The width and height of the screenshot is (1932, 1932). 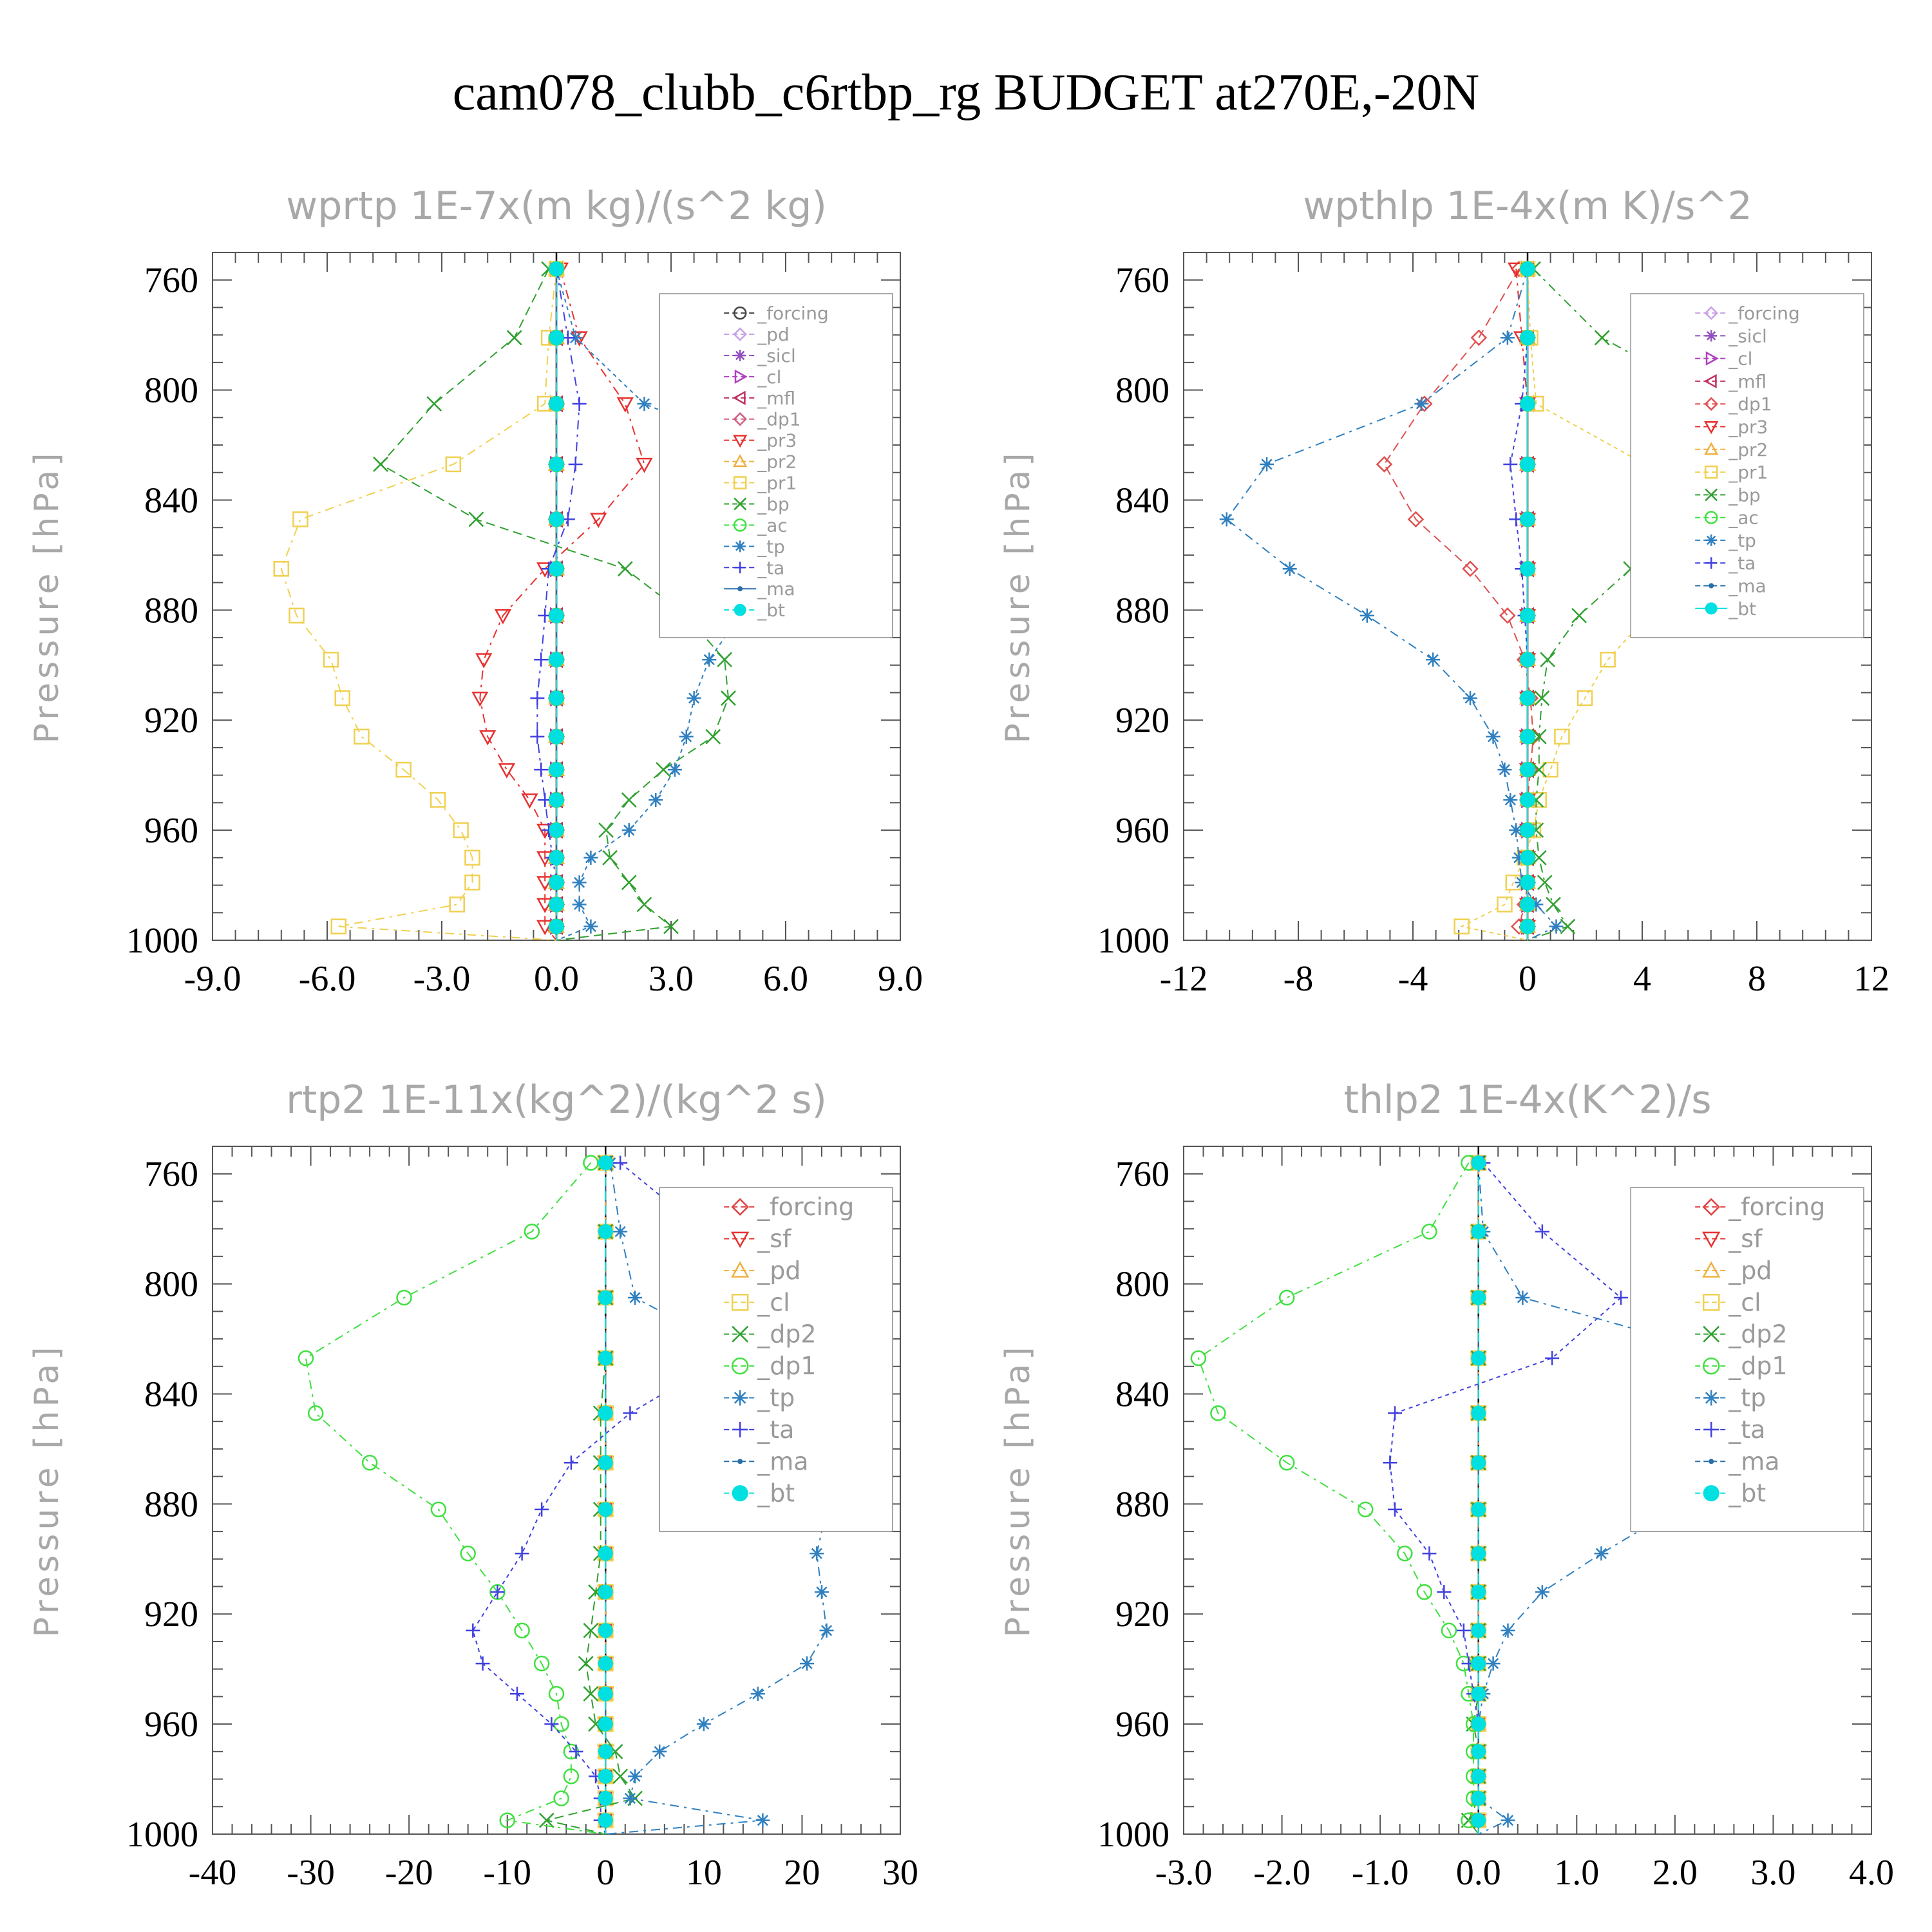 I want to click on y-tick-label: 1000, so click(x=1133, y=1835).